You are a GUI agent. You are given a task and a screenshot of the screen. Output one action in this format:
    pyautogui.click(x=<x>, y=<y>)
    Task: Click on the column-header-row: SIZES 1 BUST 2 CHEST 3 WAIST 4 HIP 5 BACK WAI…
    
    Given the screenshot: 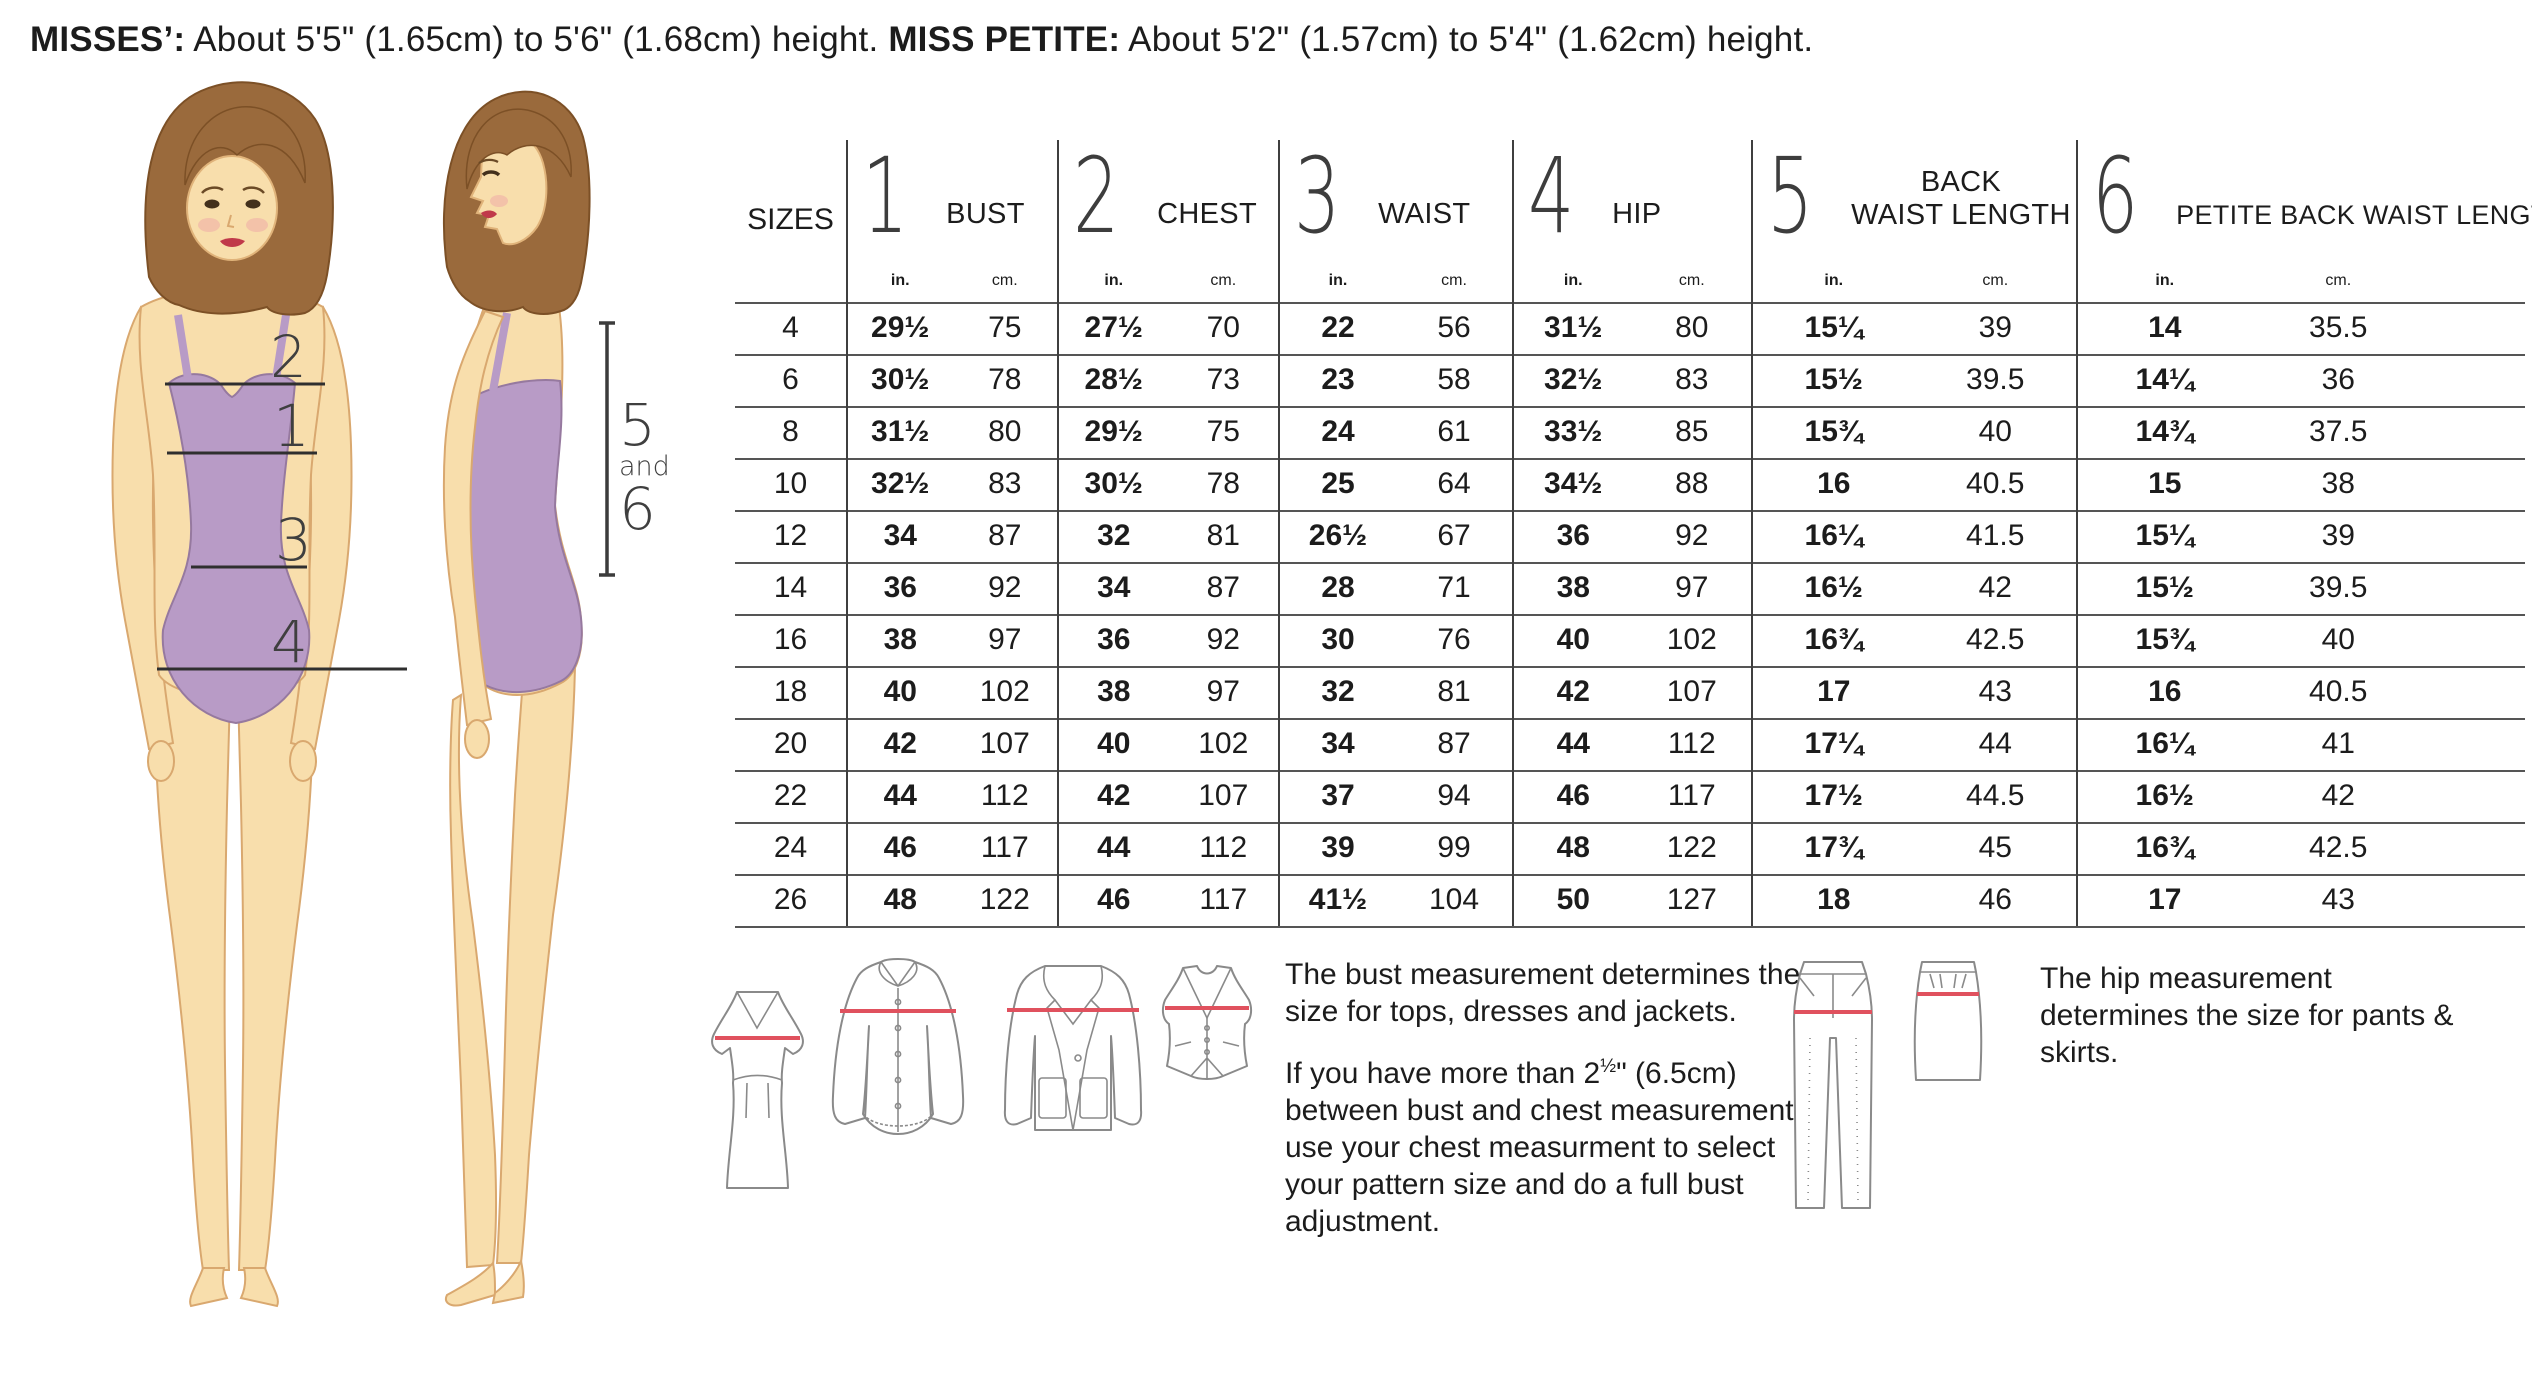 What is the action you would take?
    pyautogui.click(x=1633, y=194)
    